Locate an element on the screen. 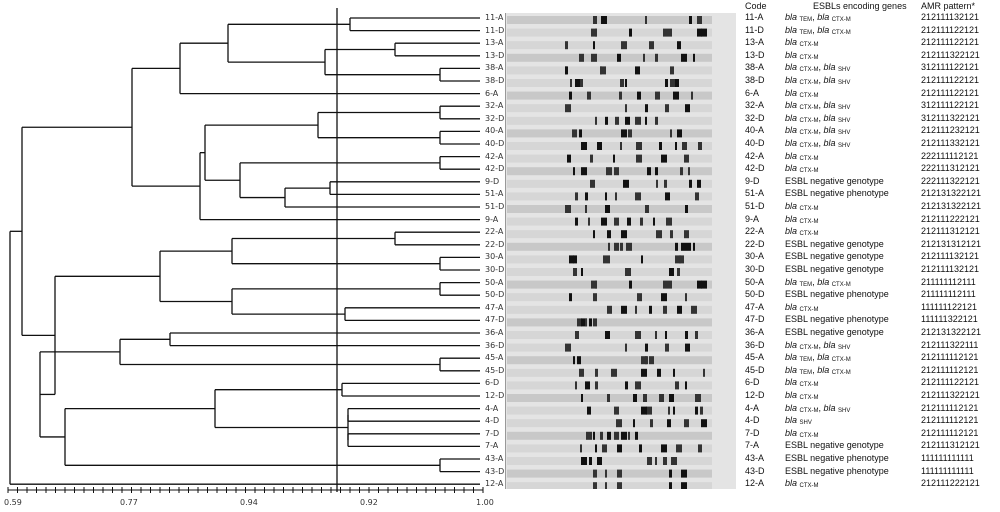  lane-label: 47-D is located at coordinates (495, 320).